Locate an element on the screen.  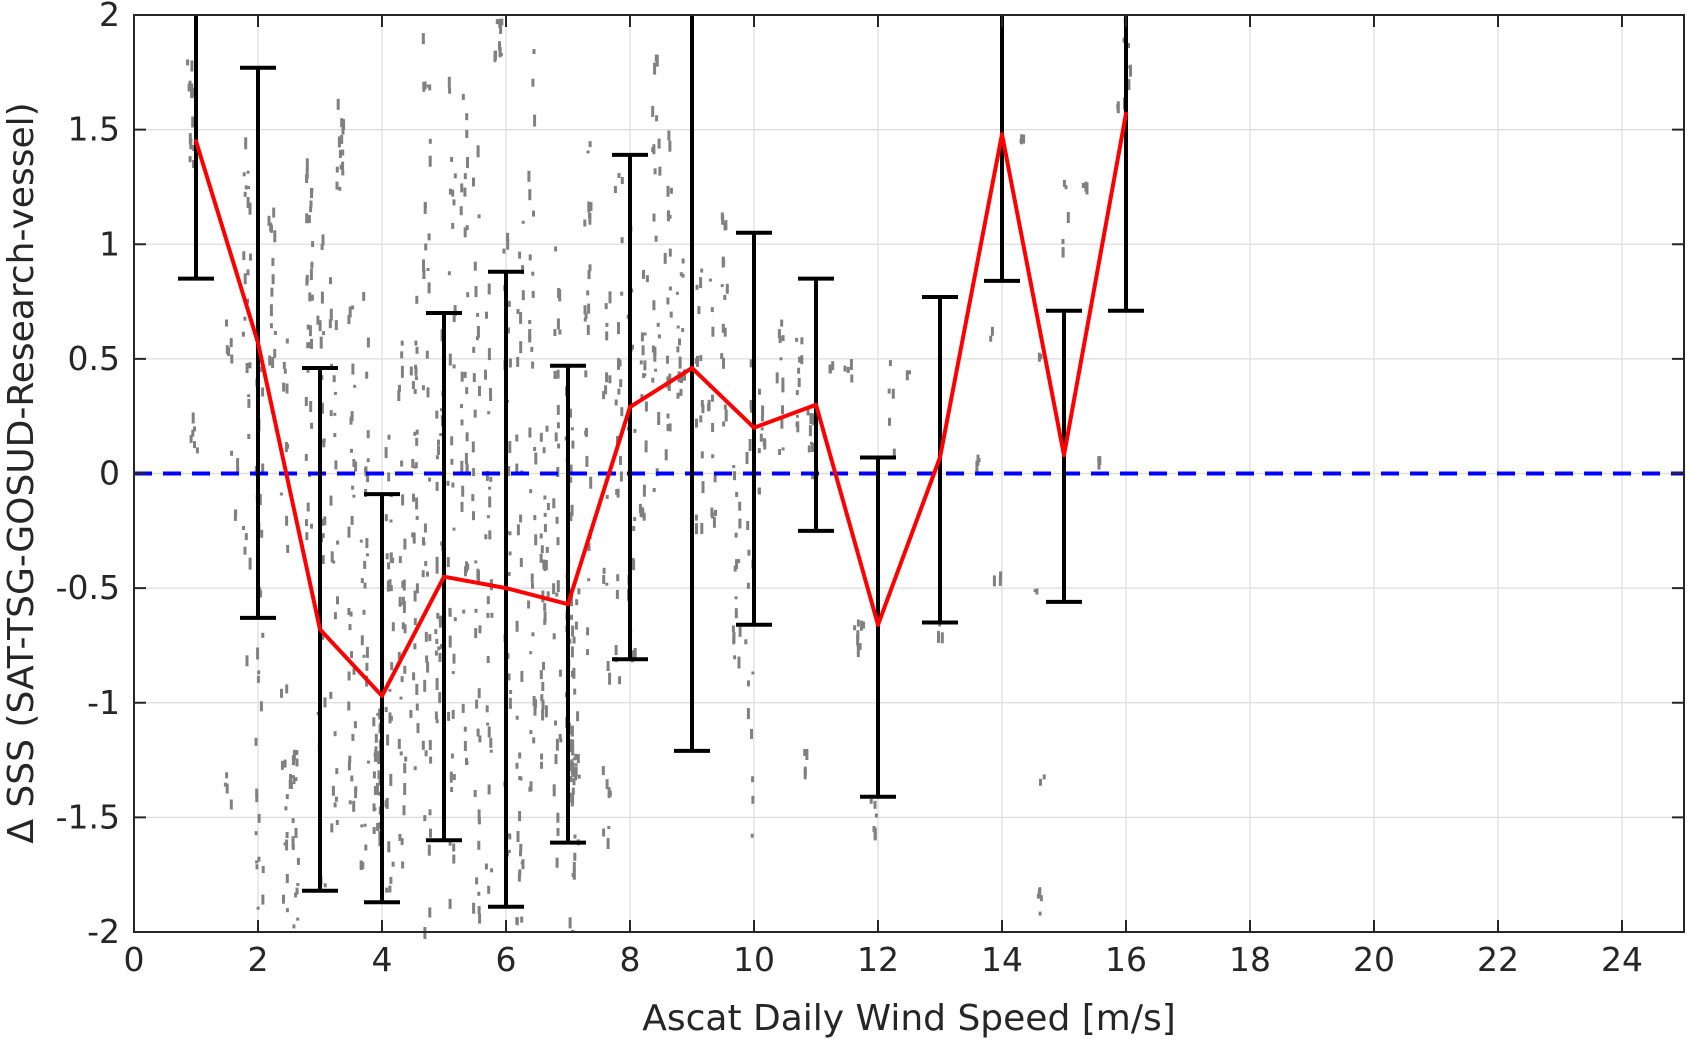
x-tick-label: 14 is located at coordinates (1002, 959).